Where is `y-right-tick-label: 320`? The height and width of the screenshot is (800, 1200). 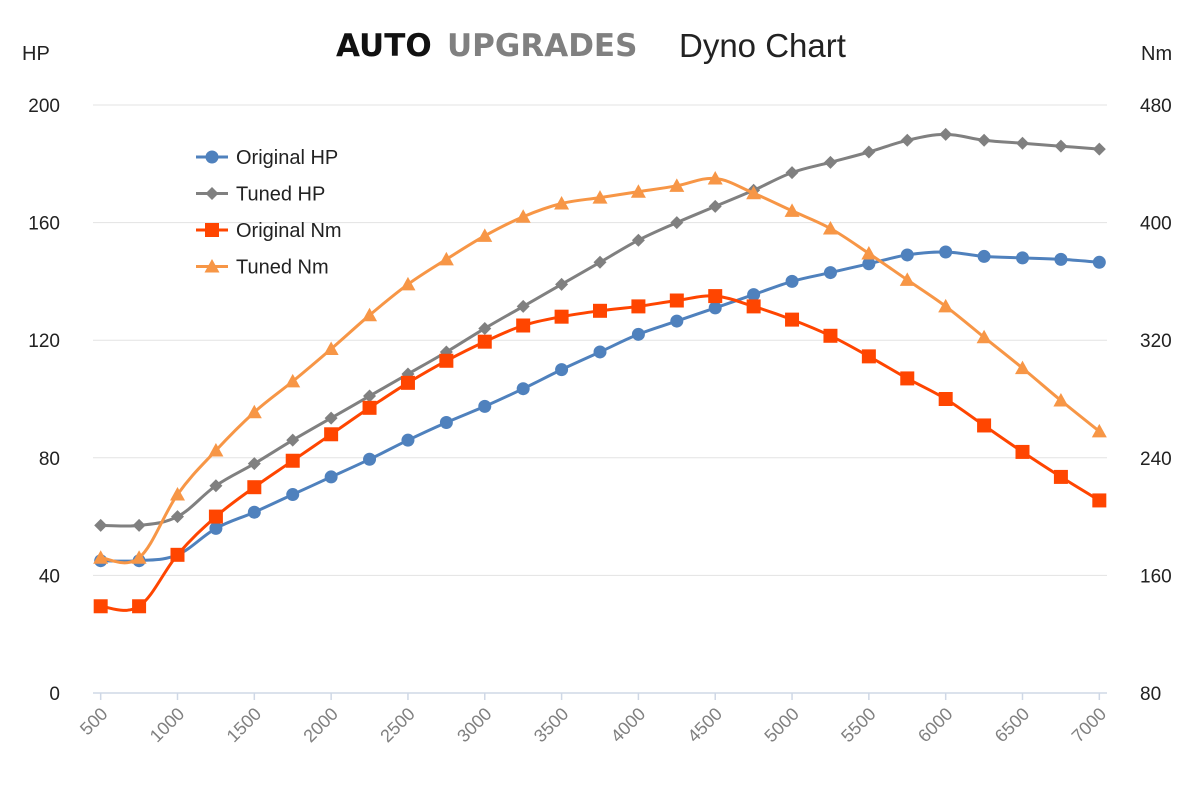 y-right-tick-label: 320 is located at coordinates (1156, 341).